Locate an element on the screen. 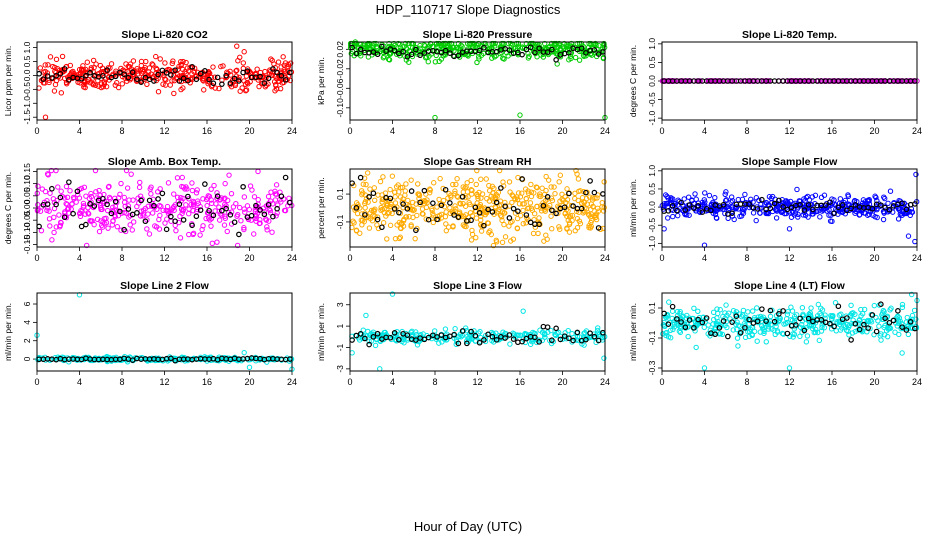 Image resolution: width=936 pixels, height=540 pixels. x-tick-label: 20 is located at coordinates (249, 131).